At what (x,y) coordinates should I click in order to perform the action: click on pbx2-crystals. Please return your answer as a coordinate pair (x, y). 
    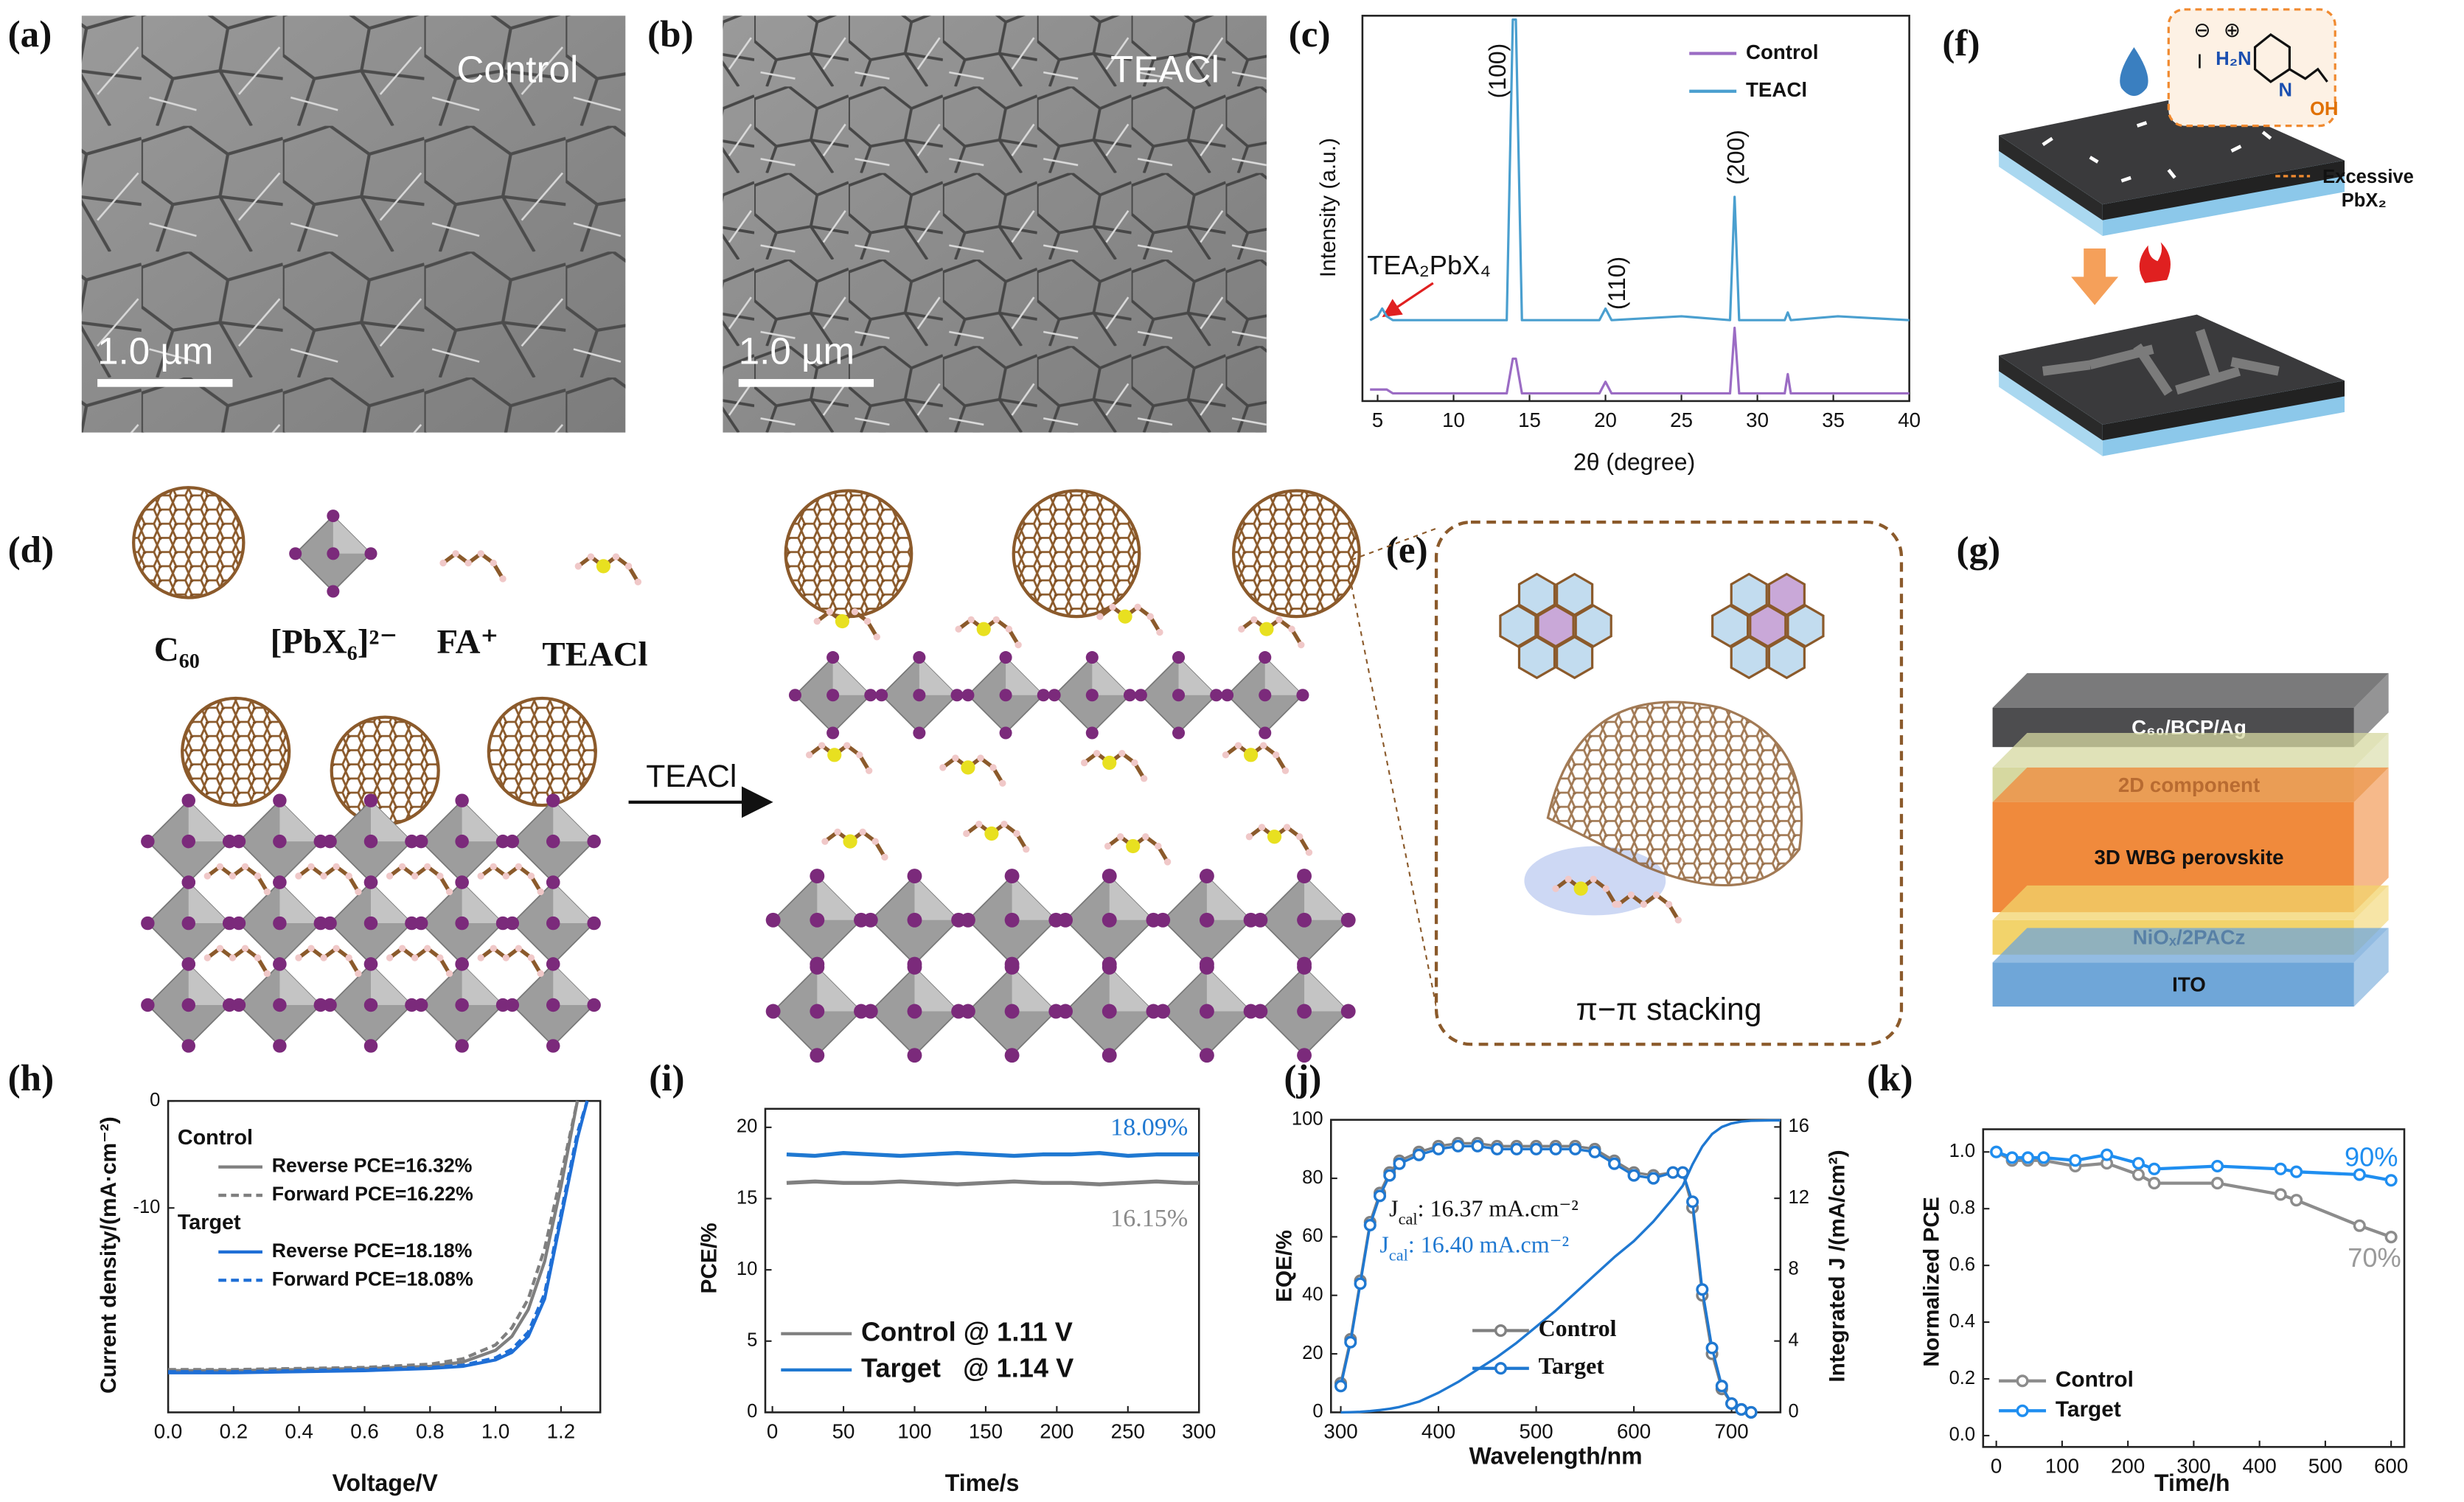
    Looking at the image, I should click on (2157, 152).